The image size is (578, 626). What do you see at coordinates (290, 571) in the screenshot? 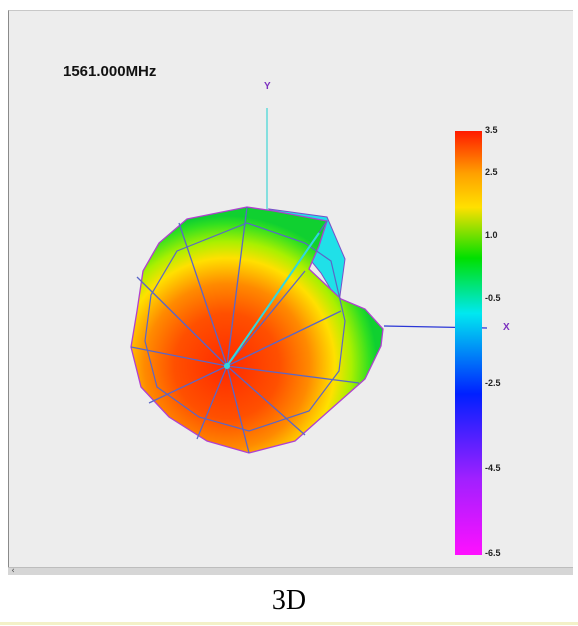
I see `horizontal-scrollbar: ‹` at bounding box center [290, 571].